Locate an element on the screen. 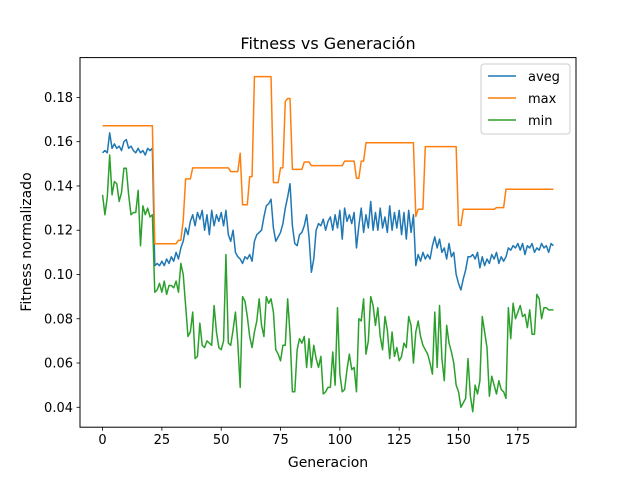 The width and height of the screenshot is (640, 480). y-tick-label: 0.18 is located at coordinates (58, 98).